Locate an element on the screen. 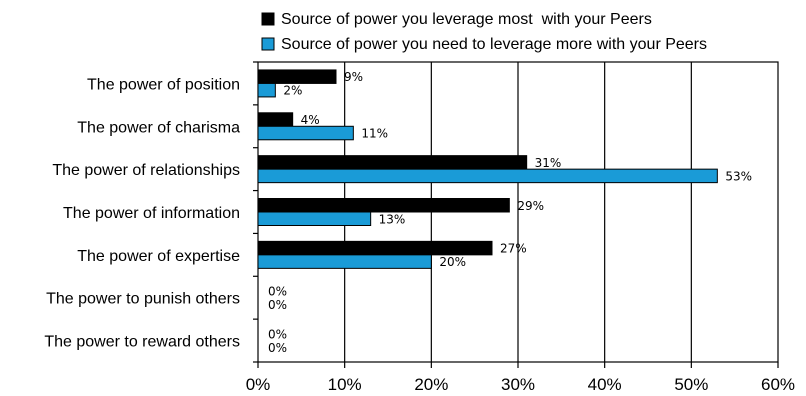  x-tick-labels: 0% 10% 20% 30% 40% 50% 60% is located at coordinates (520, 384).